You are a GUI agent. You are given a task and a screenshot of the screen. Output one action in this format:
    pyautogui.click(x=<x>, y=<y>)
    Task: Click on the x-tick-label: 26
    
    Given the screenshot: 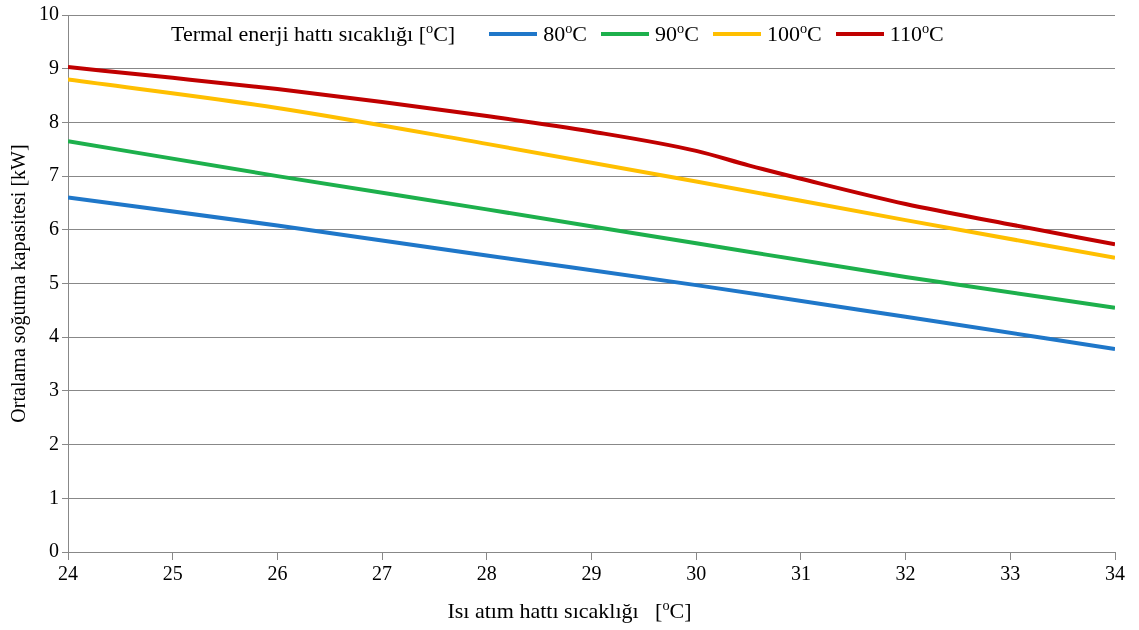 What is the action you would take?
    pyautogui.click(x=277, y=573)
    